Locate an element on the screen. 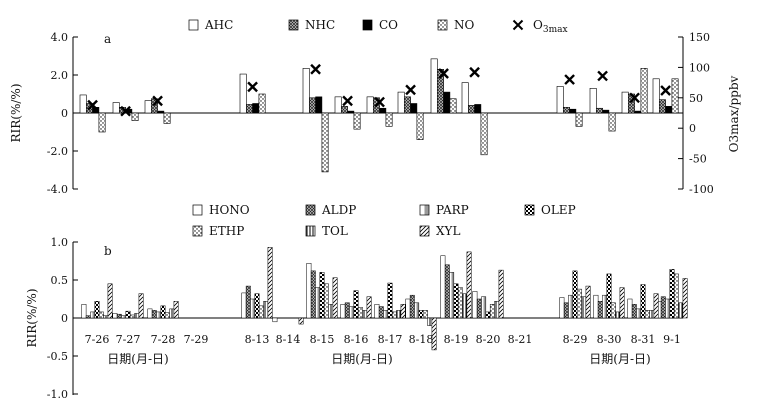  panel-a-y-tick-label: 2.0 is located at coordinates (60, 75).